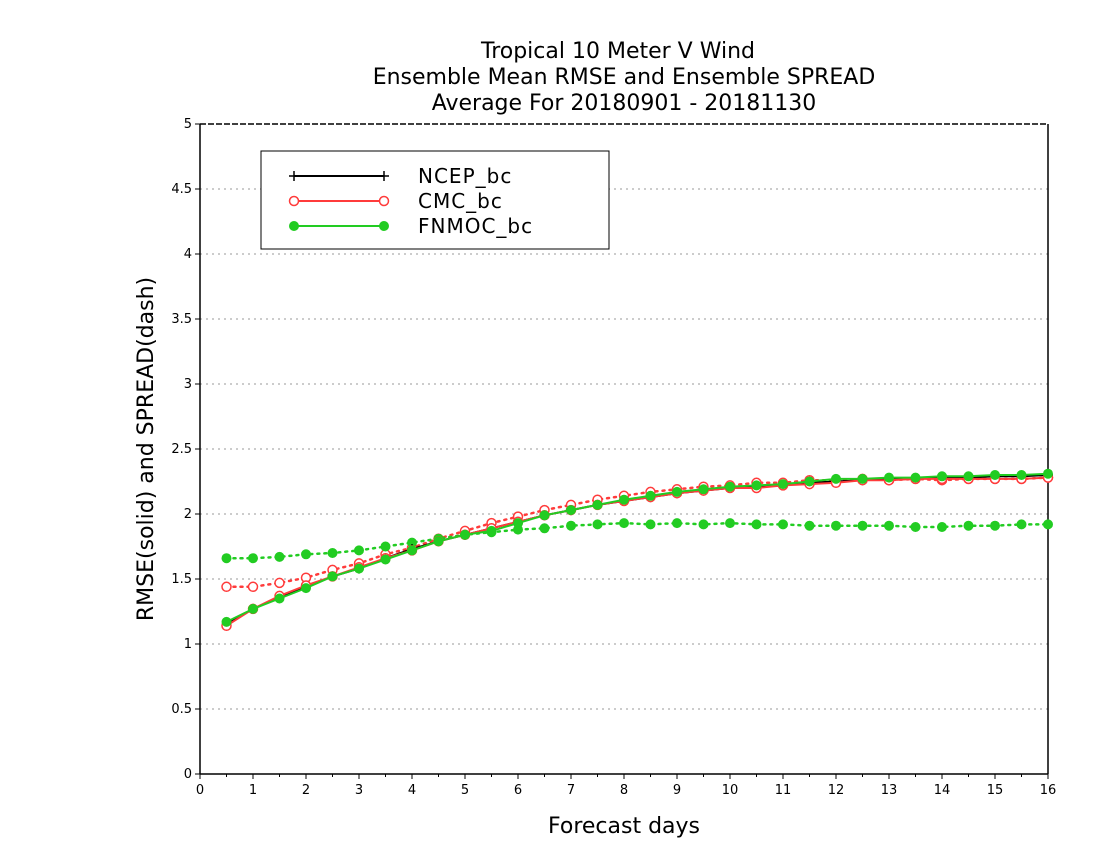 Image resolution: width=1100 pixels, height=850 pixels. Describe the element at coordinates (188, 514) in the screenshot. I see `y-tick-label-4: 2` at that location.